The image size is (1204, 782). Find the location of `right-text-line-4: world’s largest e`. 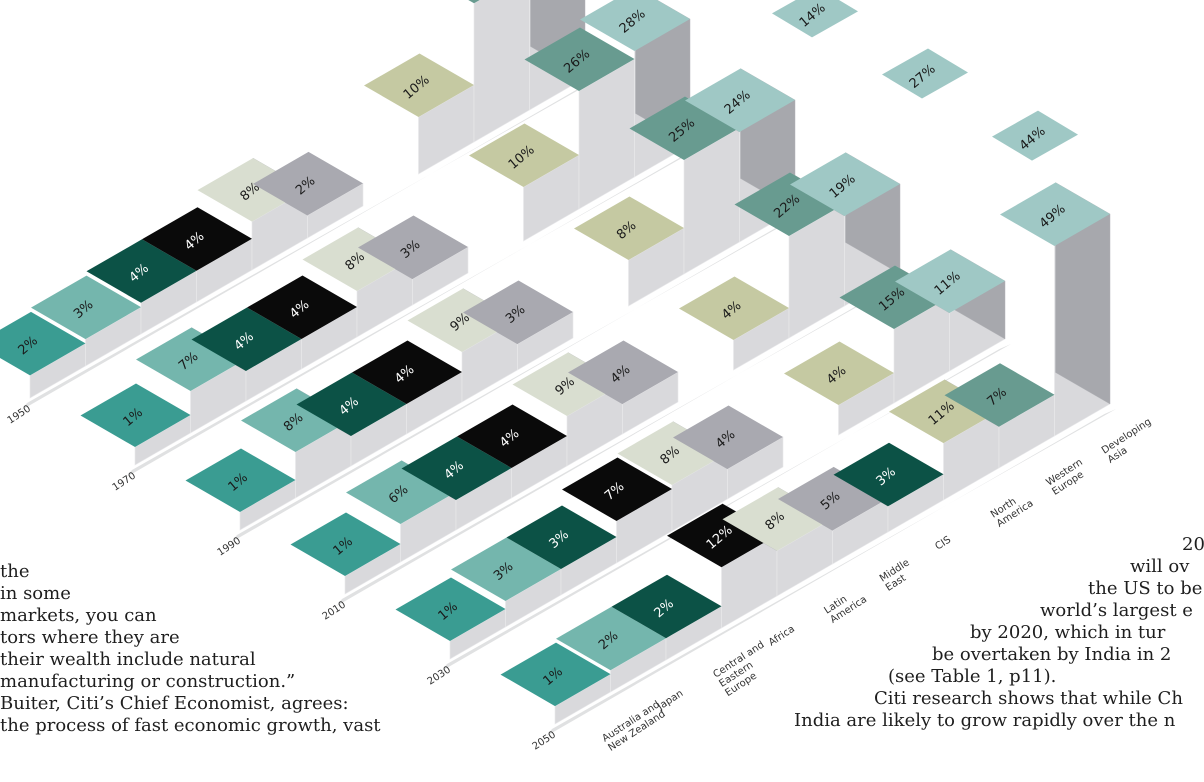

right-text-line-4: world’s largest e is located at coordinates (1116, 610).